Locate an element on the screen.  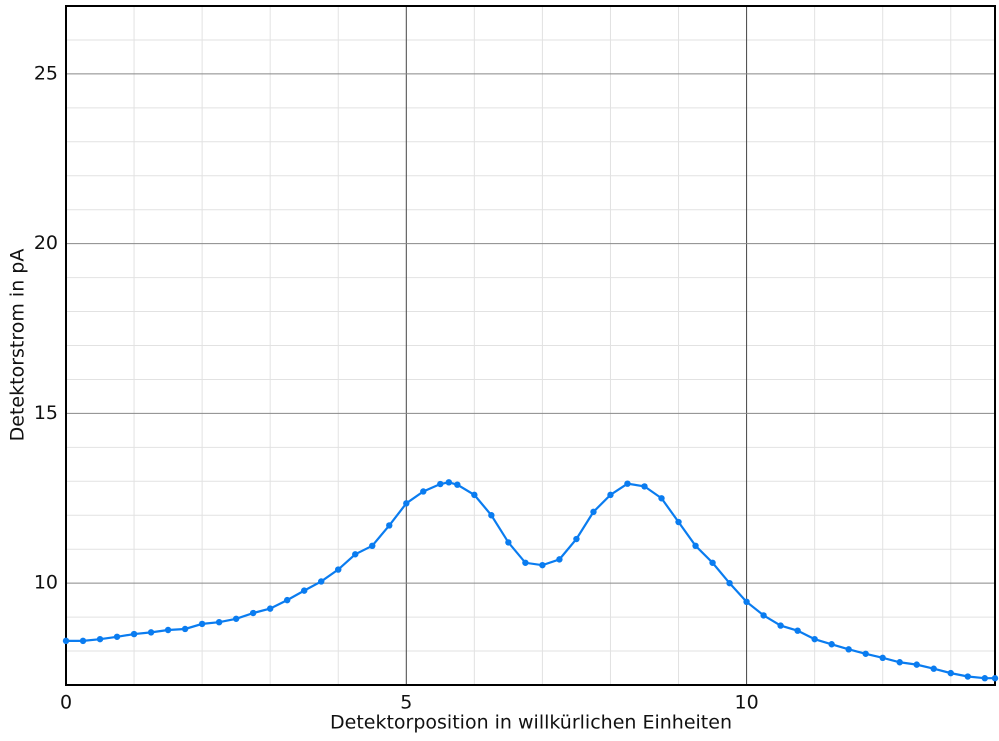
x-tick-label: 0 is located at coordinates (66, 703).